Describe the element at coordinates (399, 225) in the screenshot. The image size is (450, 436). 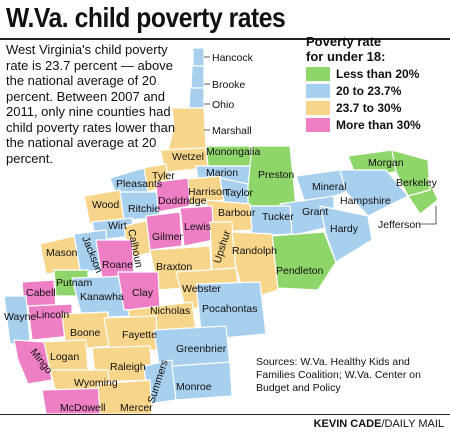
I see `label-jefferson: Jefferson` at that location.